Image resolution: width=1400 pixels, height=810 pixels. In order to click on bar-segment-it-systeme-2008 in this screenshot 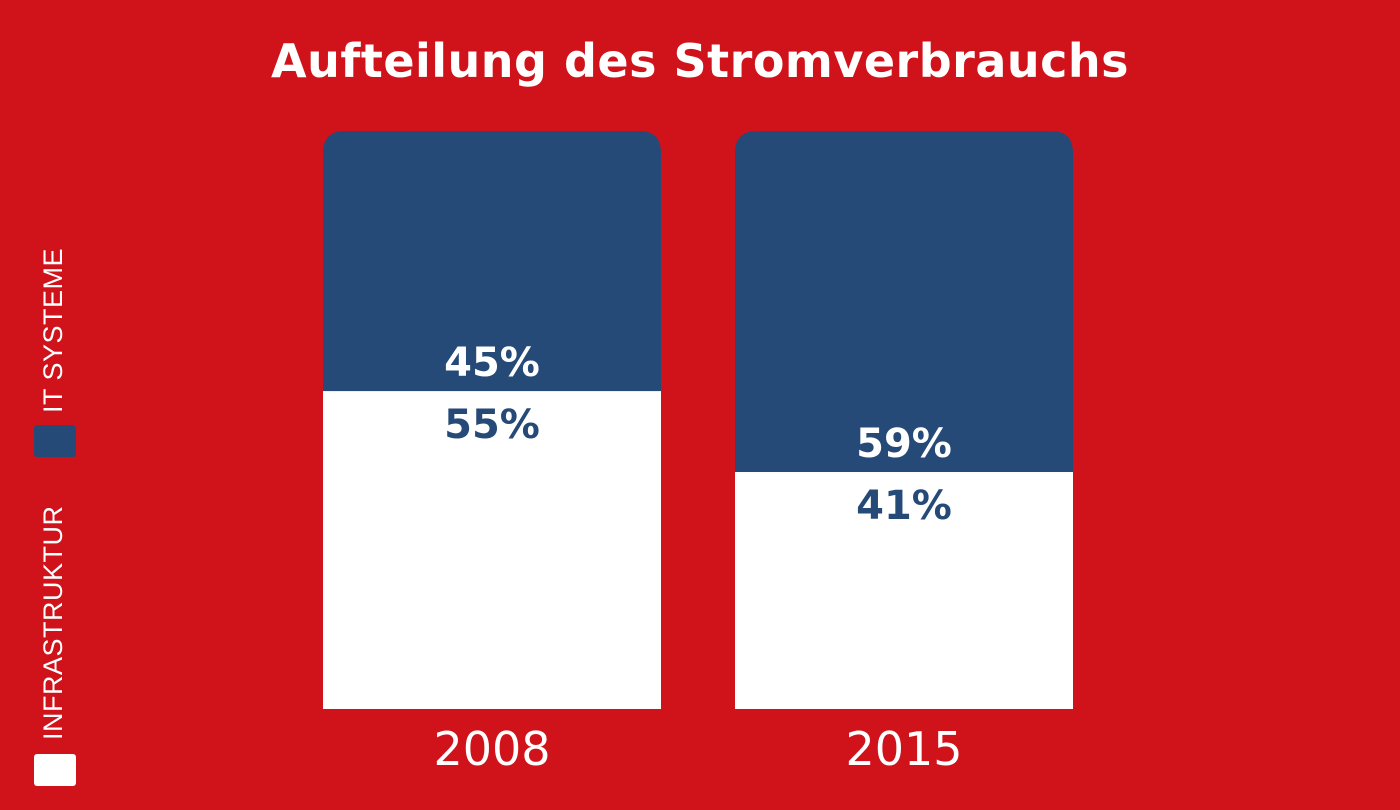, I will do `click(492, 261)`.